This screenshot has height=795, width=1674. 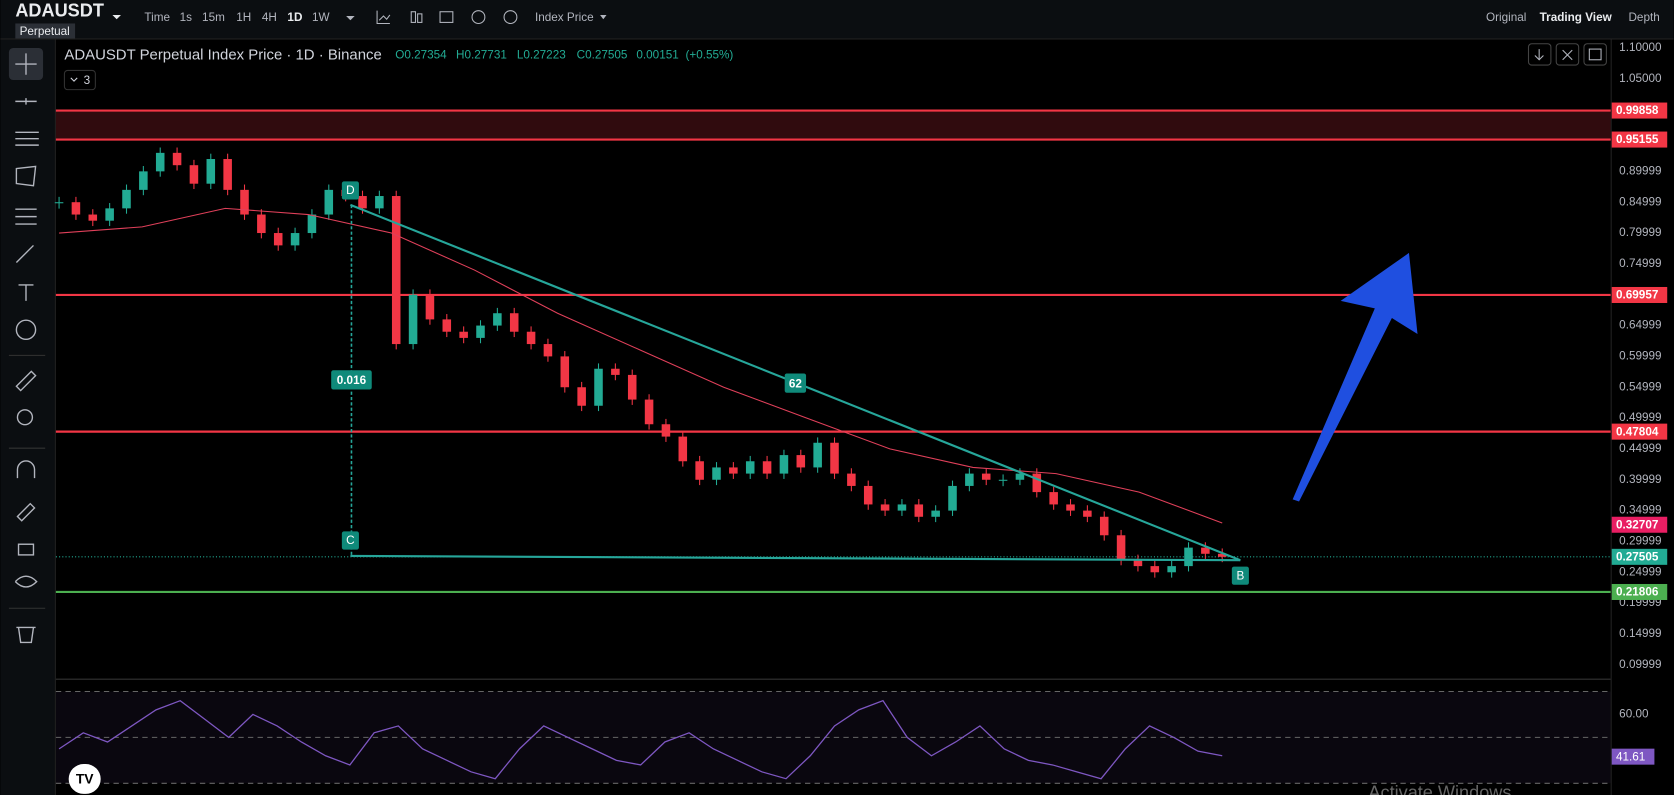 What do you see at coordinates (243, 17) in the screenshot?
I see `interval: 1H` at bounding box center [243, 17].